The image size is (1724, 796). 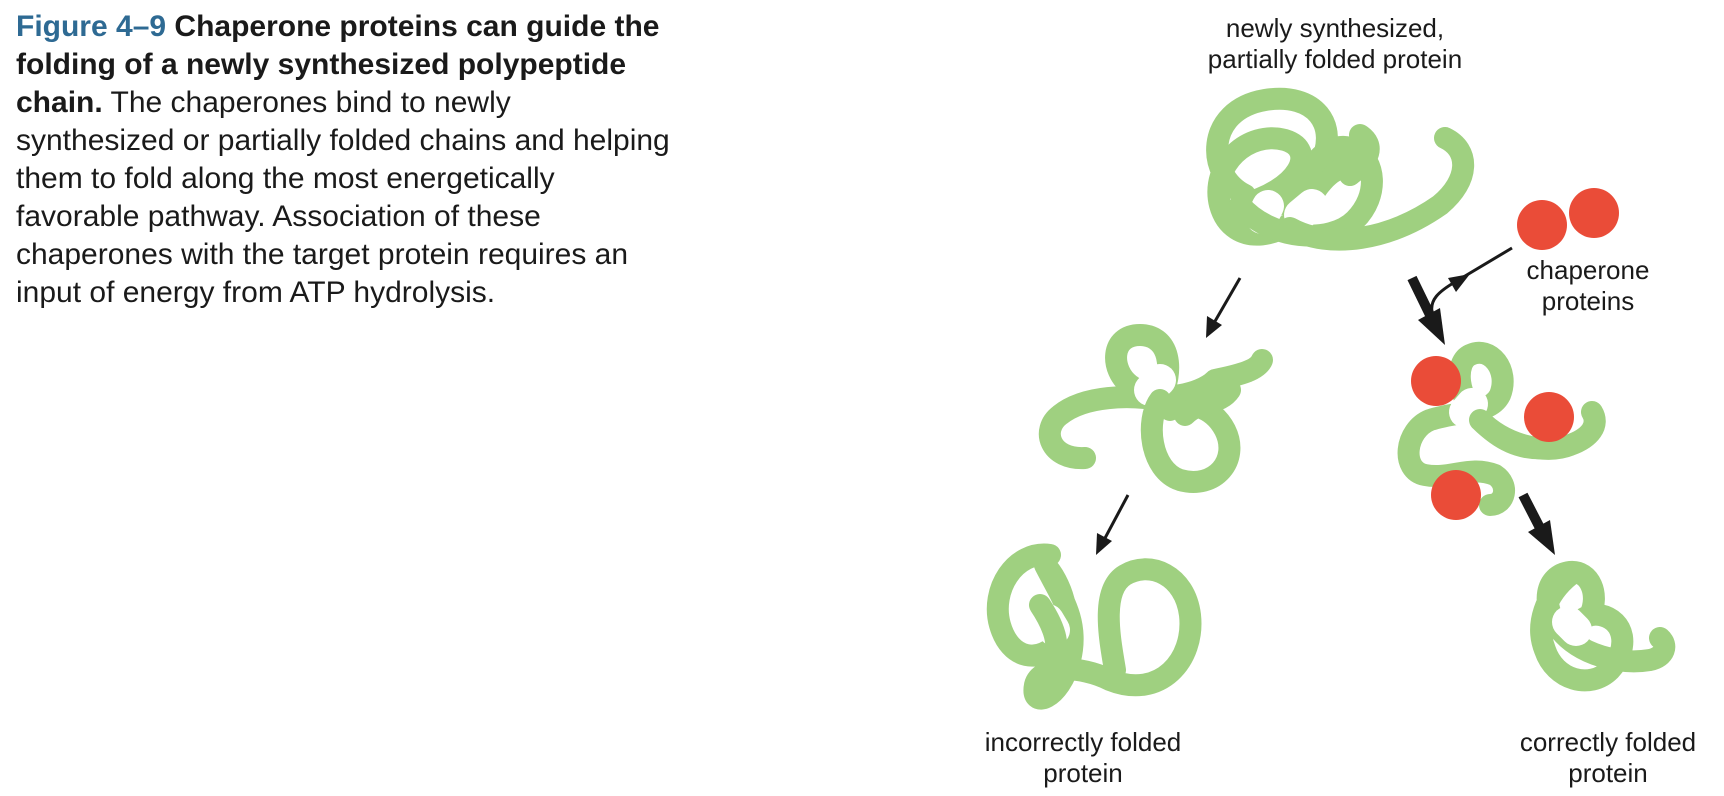 I want to click on label-incorrectly-folded-line1: incorrectly folded, so click(x=1083, y=742).